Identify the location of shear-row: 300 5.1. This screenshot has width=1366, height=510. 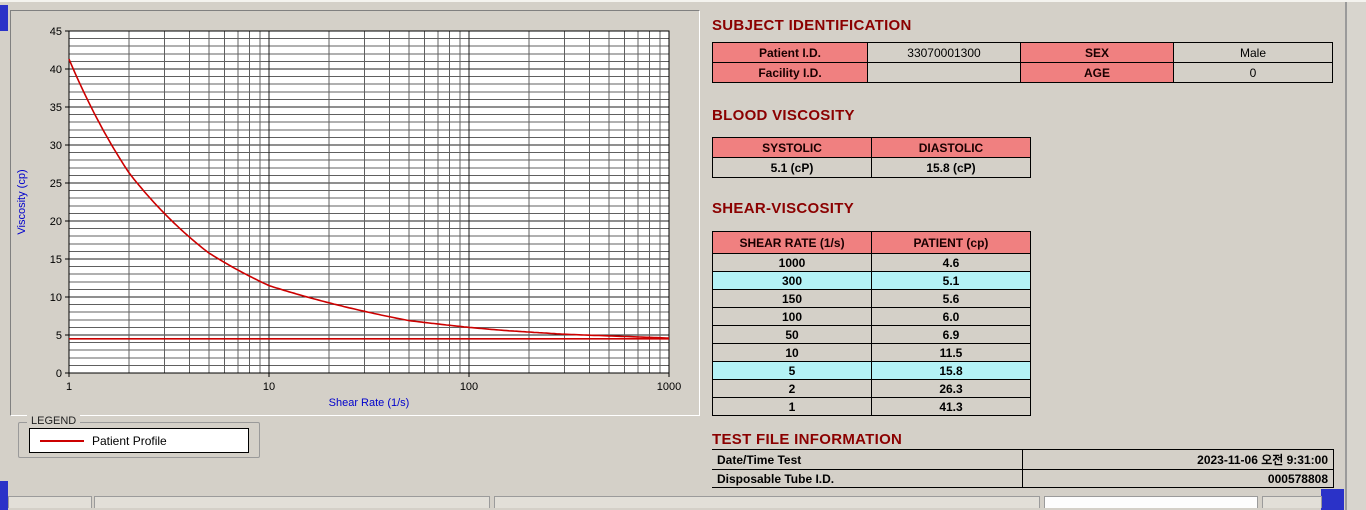
(871, 280).